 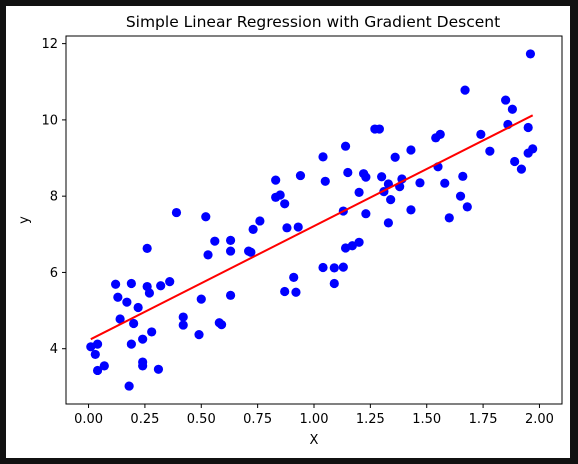 I want to click on y-tick-label-2: 6, so click(x=54, y=273).